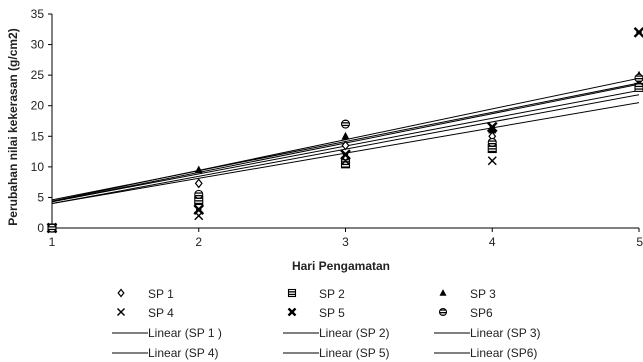 This screenshot has width=643, height=362. I want to click on legend-label: Linear (SP 4), so click(183, 353).